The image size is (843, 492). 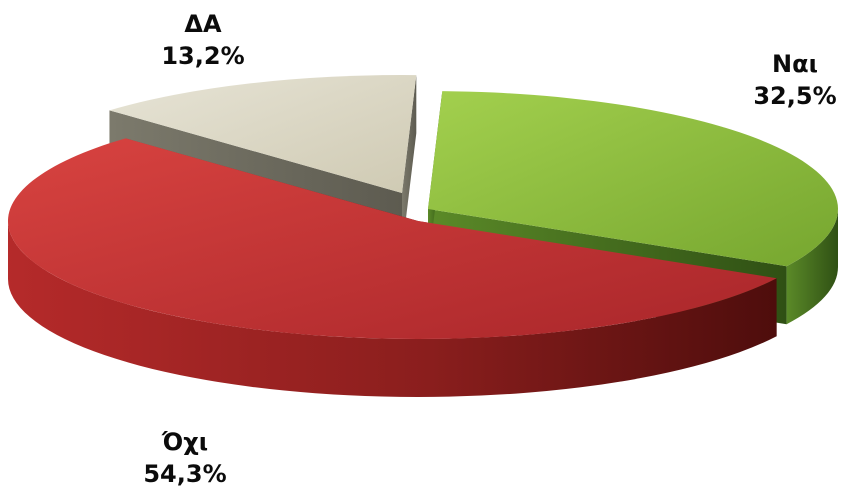 What do you see at coordinates (812, 267) in the screenshot?
I see `slice-side-yes` at bounding box center [812, 267].